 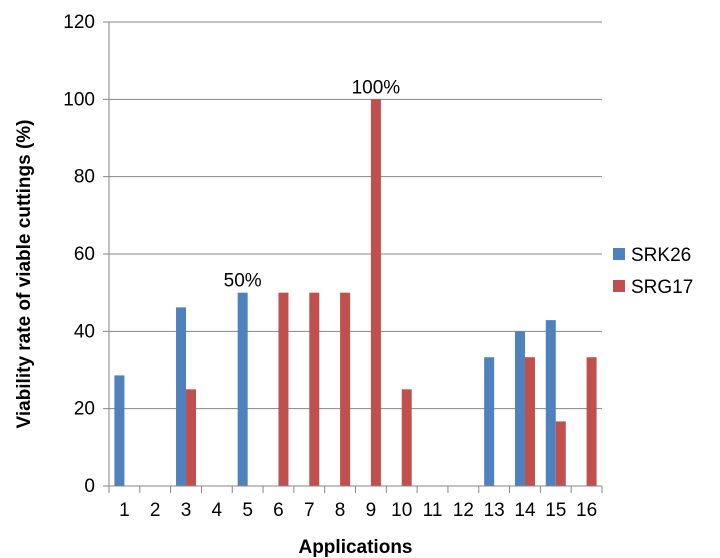 What do you see at coordinates (525, 510) in the screenshot?
I see `x-tick-label: 14` at bounding box center [525, 510].